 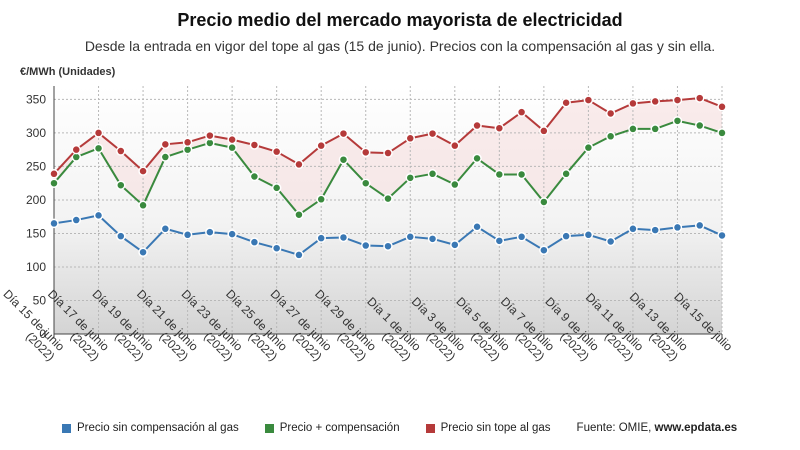 I want to click on y-tick-label: 350, so click(x=36, y=99).